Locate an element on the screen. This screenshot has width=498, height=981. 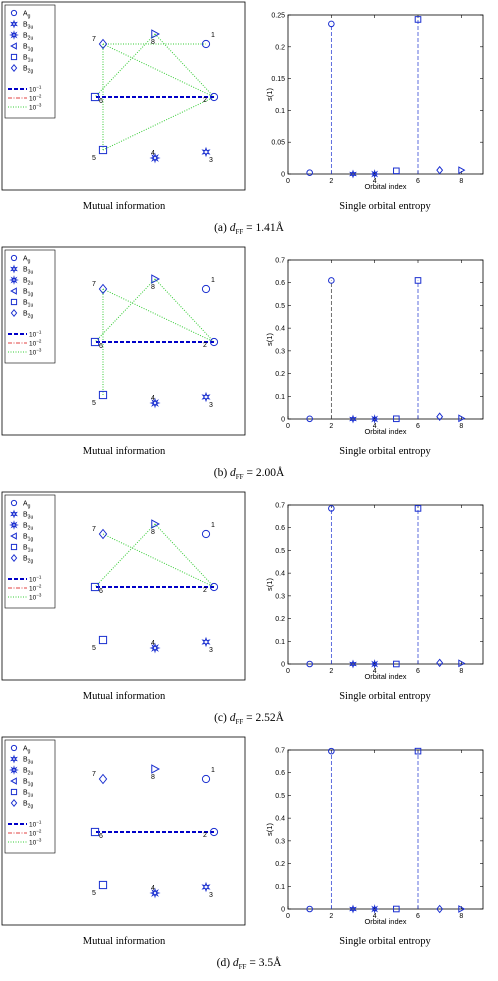
y-tick-label: 0.1 is located at coordinates (280, 111).